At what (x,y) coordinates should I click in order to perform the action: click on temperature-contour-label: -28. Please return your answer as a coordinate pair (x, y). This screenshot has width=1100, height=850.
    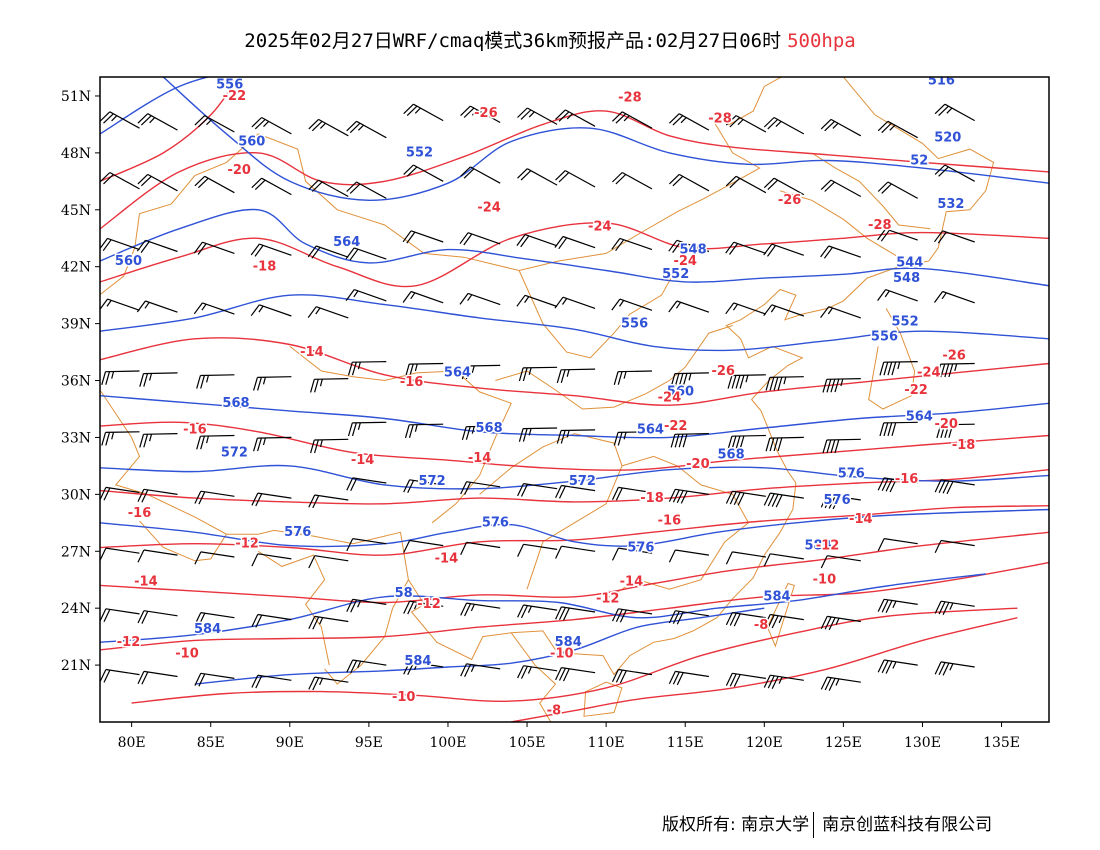
    Looking at the image, I should click on (880, 225).